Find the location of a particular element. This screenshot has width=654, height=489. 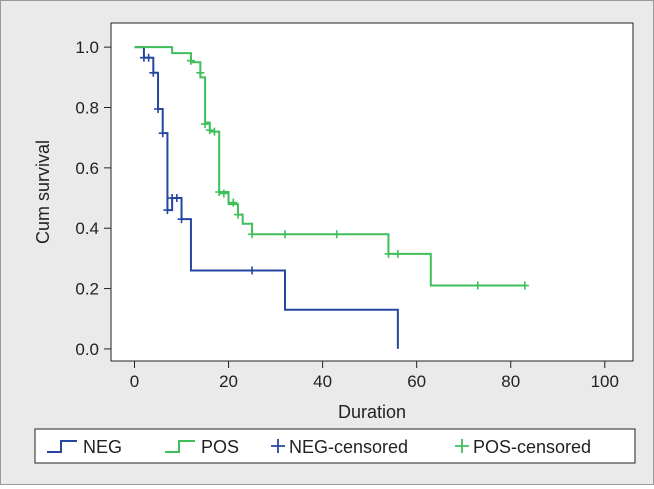

x-axis-label: Duration is located at coordinates (372, 412).